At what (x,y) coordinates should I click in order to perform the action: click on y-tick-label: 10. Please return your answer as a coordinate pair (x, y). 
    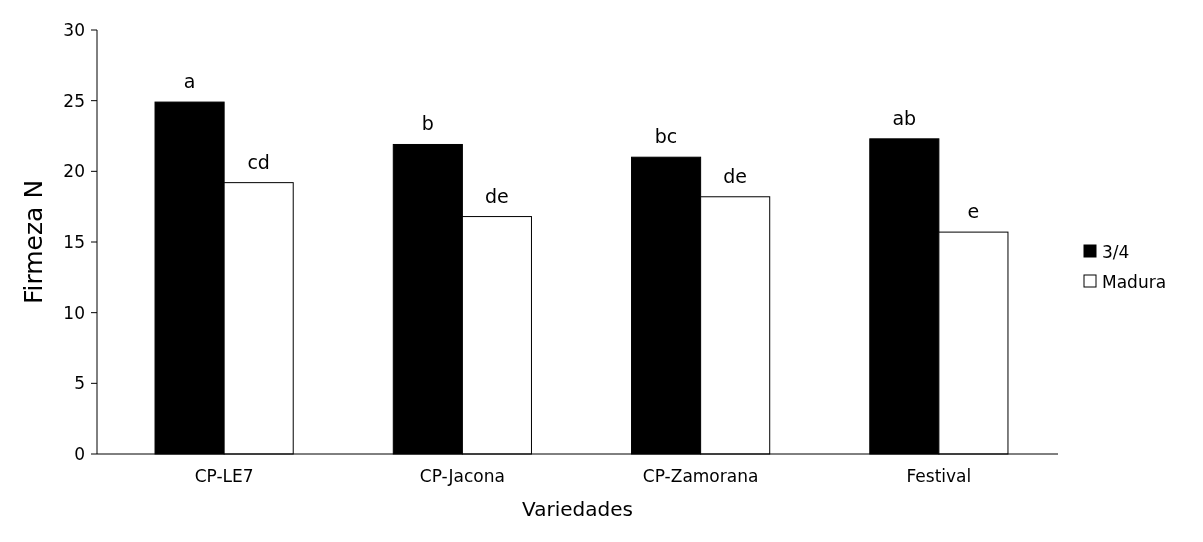
    Looking at the image, I should click on (74, 312).